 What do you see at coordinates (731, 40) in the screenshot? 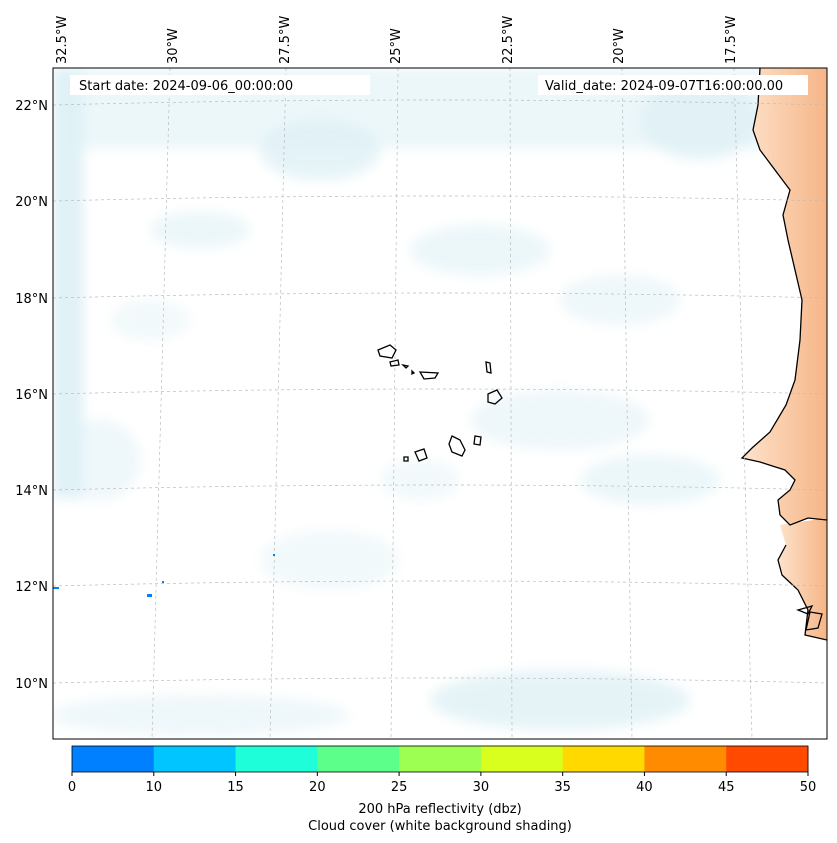
I see `lon-label: 17.5°W` at bounding box center [731, 40].